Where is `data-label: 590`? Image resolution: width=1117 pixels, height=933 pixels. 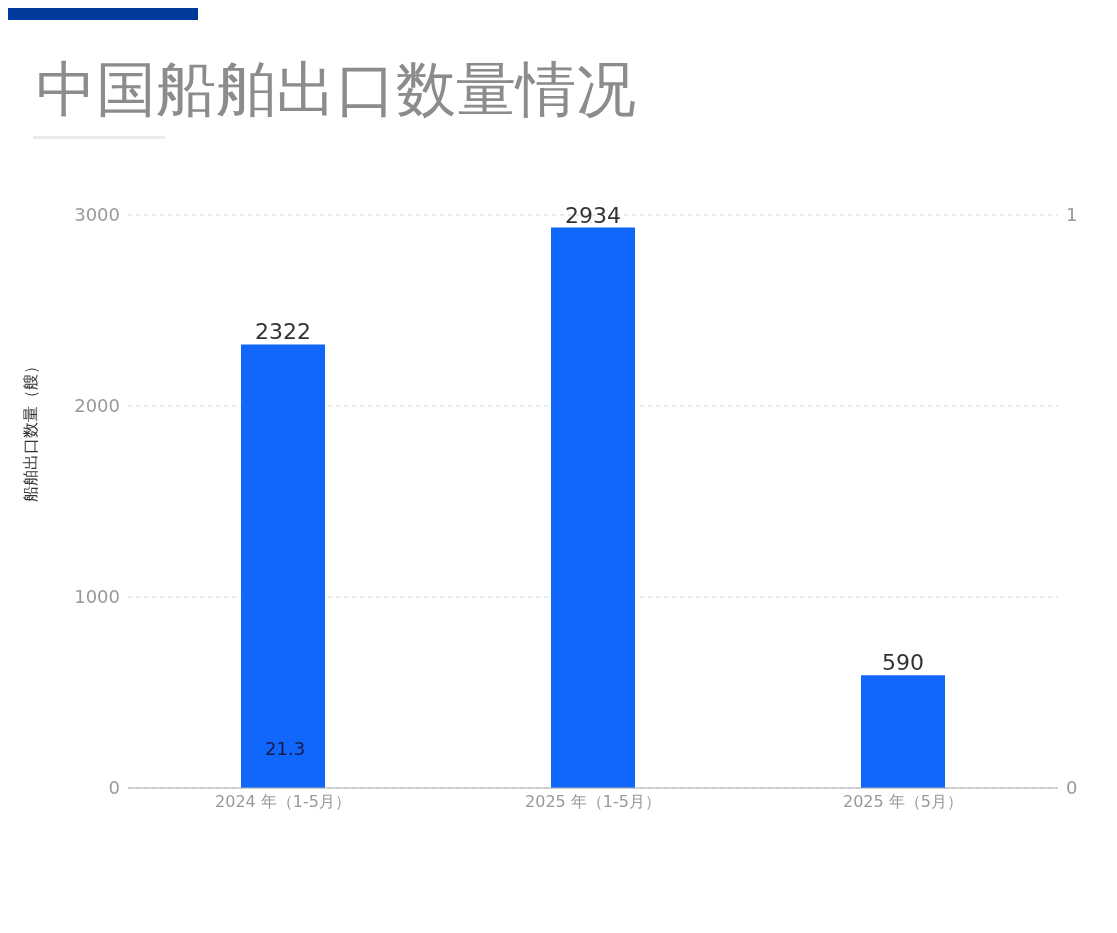
data-label: 590 is located at coordinates (903, 663).